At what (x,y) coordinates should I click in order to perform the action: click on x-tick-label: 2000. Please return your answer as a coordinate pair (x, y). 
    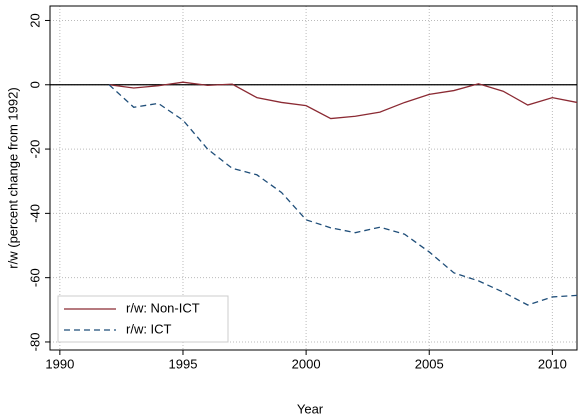
    Looking at the image, I should click on (306, 363).